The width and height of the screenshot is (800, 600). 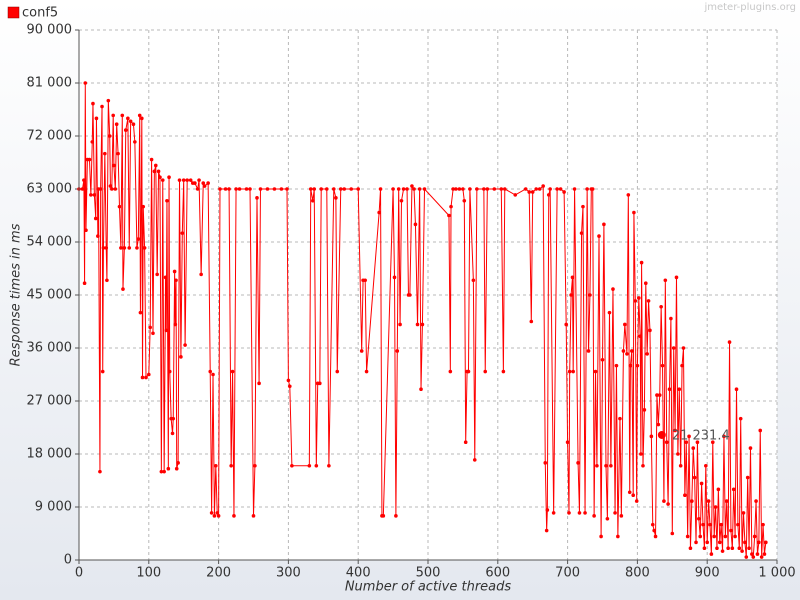 What do you see at coordinates (50, 295) in the screenshot?
I see `y-tick-label: 45 000` at bounding box center [50, 295].